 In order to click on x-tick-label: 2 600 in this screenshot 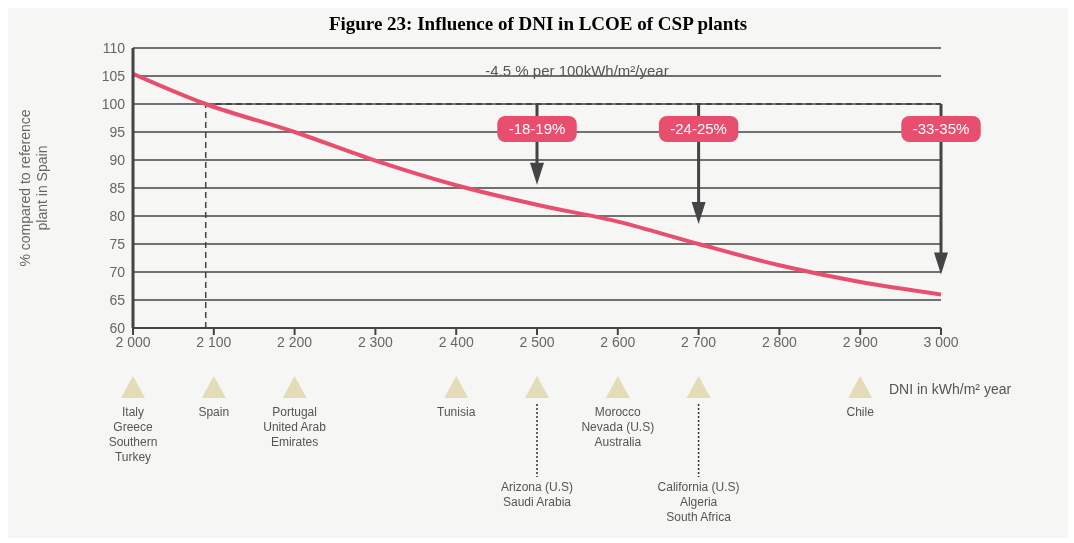, I will do `click(618, 341)`.